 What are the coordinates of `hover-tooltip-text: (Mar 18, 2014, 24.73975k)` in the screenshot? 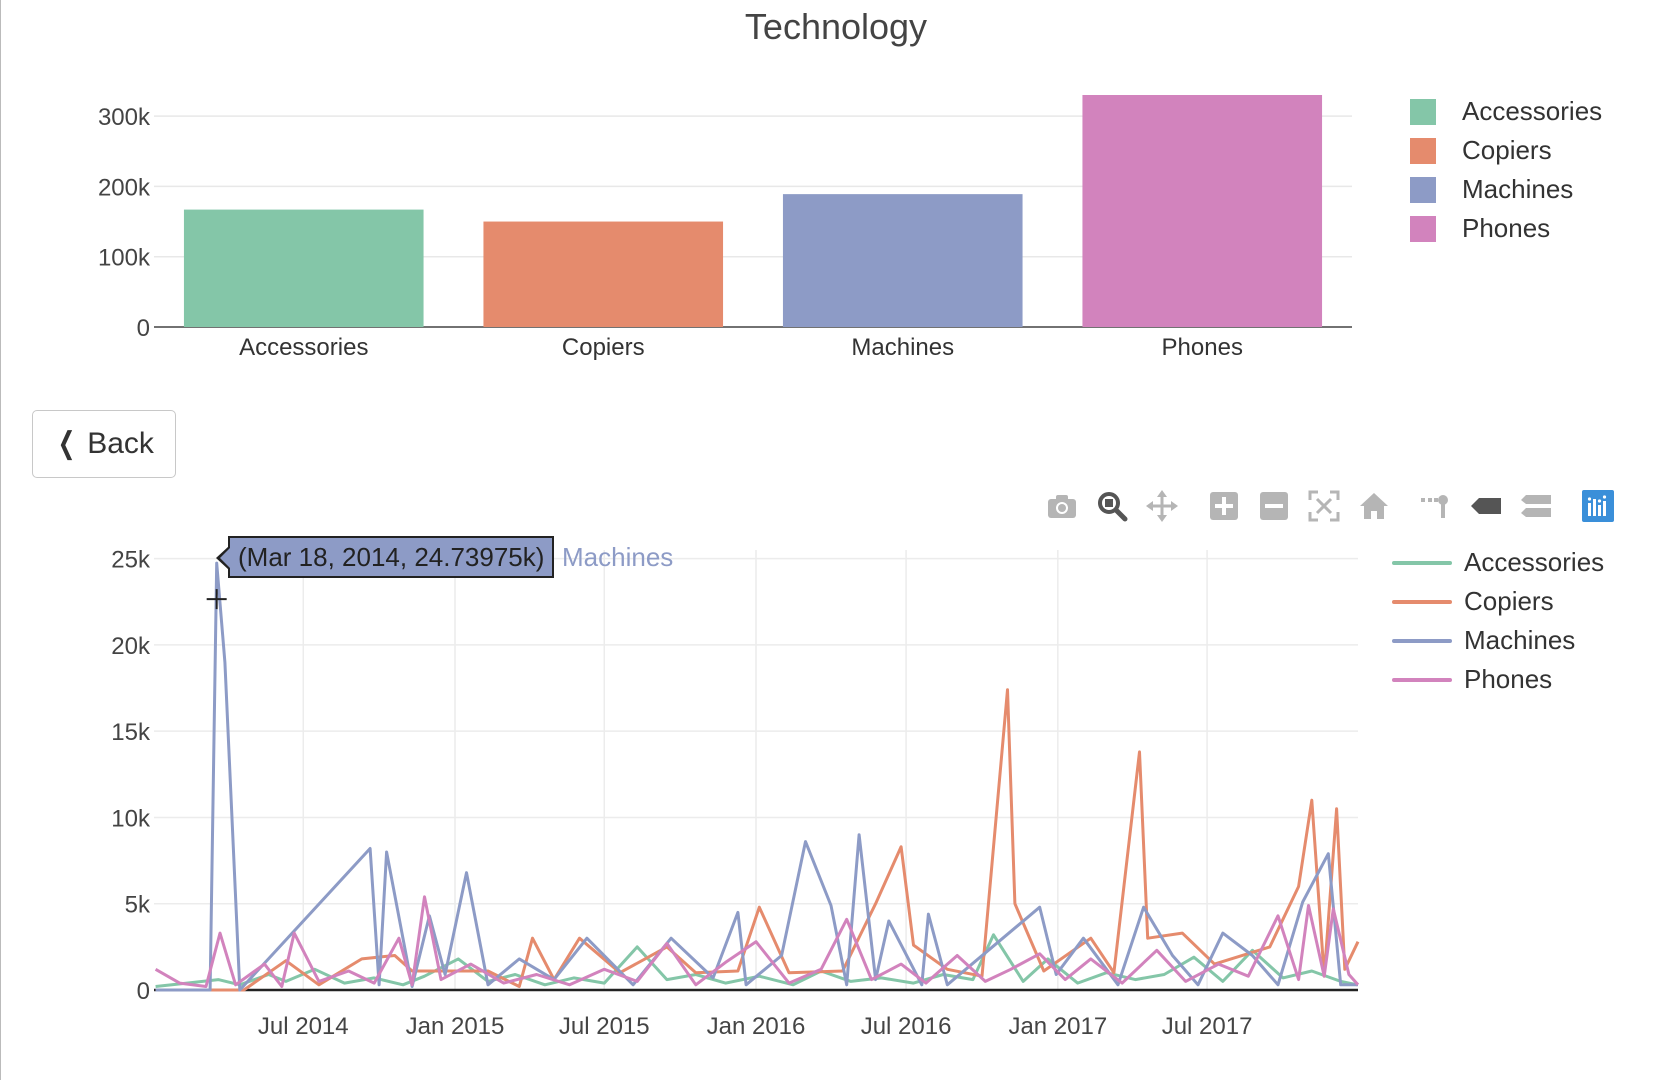 It's located at (391, 556).